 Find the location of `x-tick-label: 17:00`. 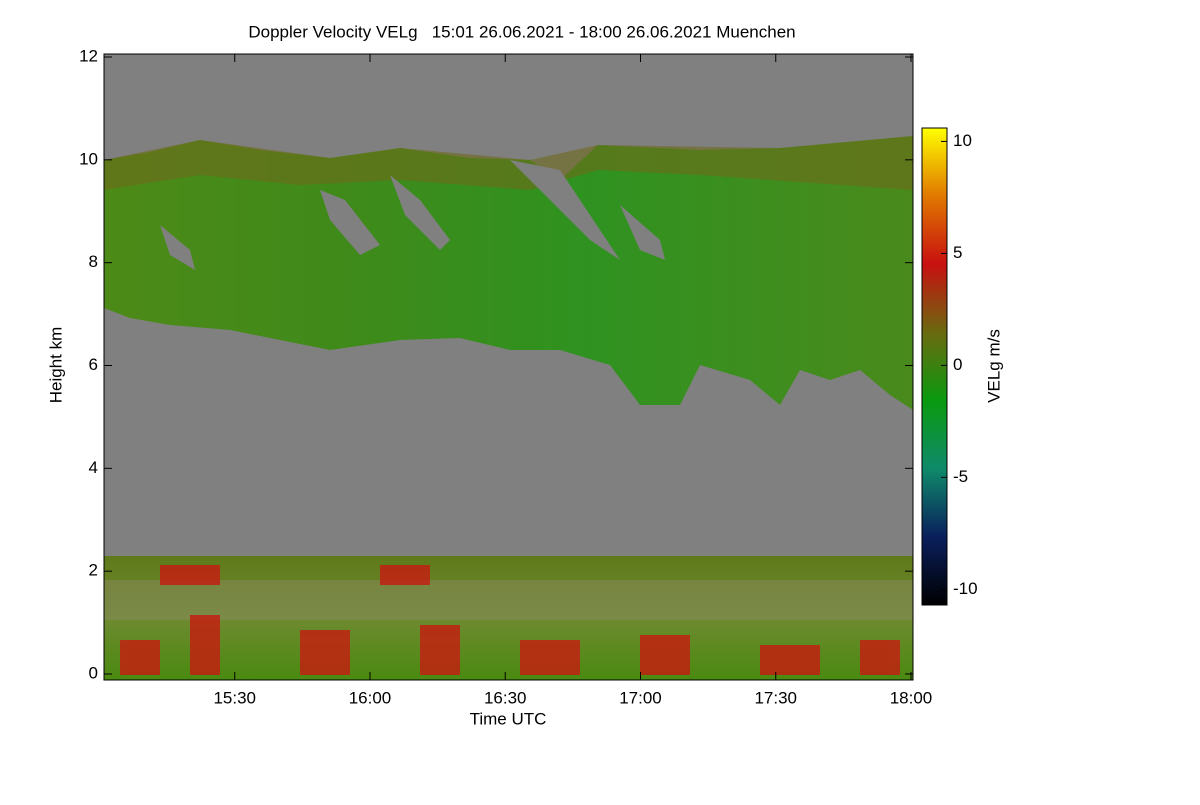

x-tick-label: 17:00 is located at coordinates (640, 697).